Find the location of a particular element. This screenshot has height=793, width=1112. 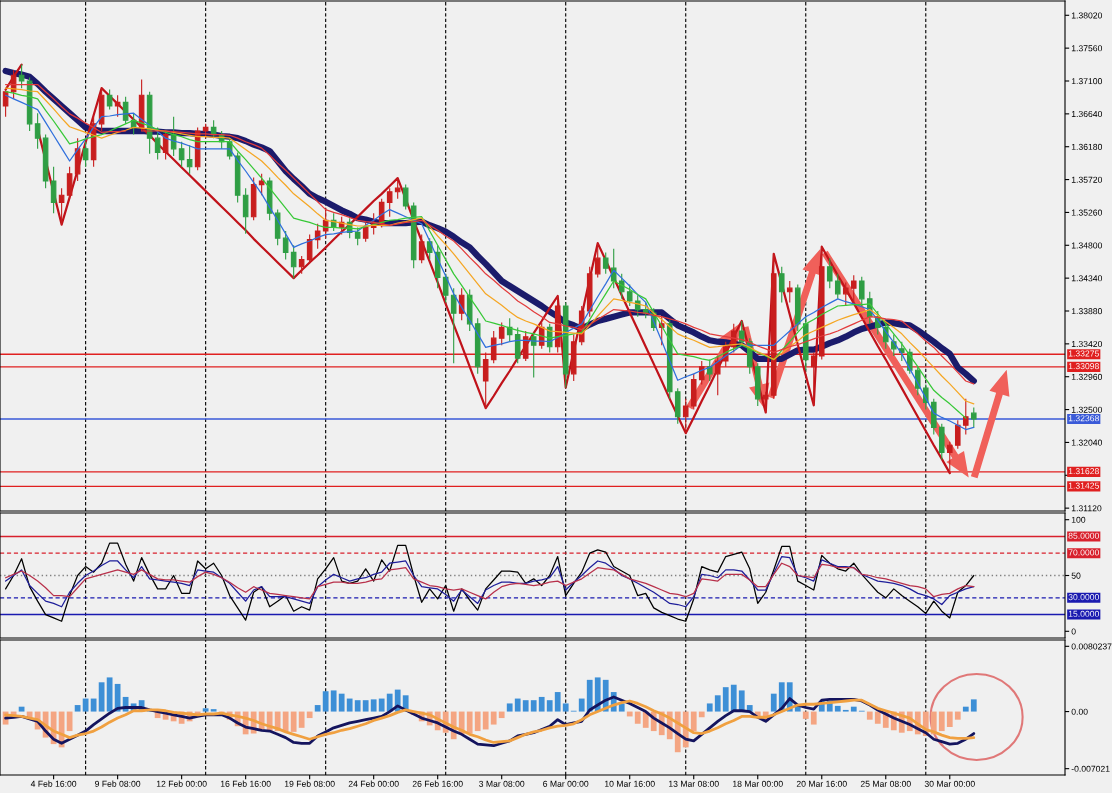

x-tick-label: 19 Feb 08:00 is located at coordinates (309, 783).